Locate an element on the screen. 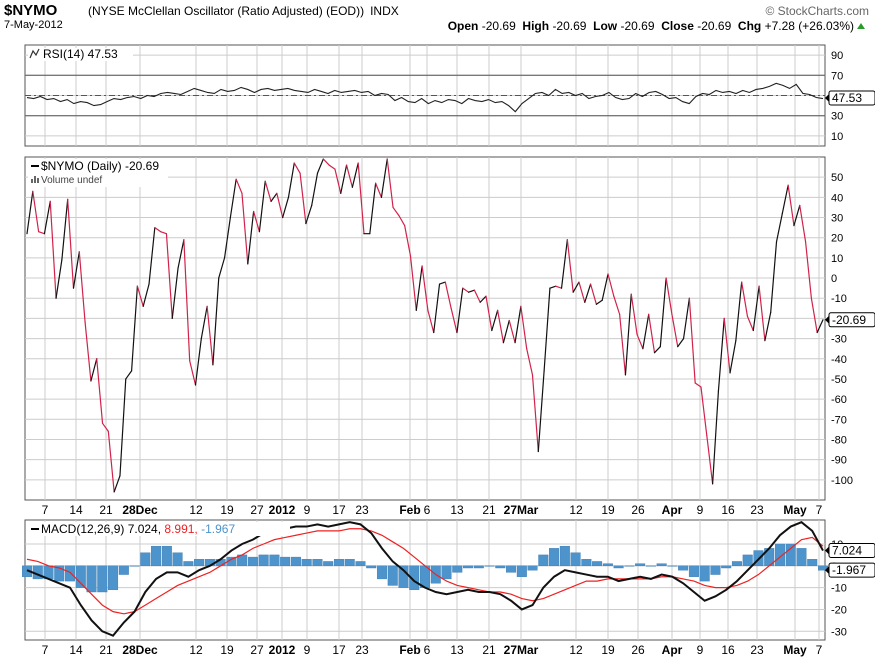 The height and width of the screenshot is (672, 875). nymo-x-label: 14 is located at coordinates (76, 510).